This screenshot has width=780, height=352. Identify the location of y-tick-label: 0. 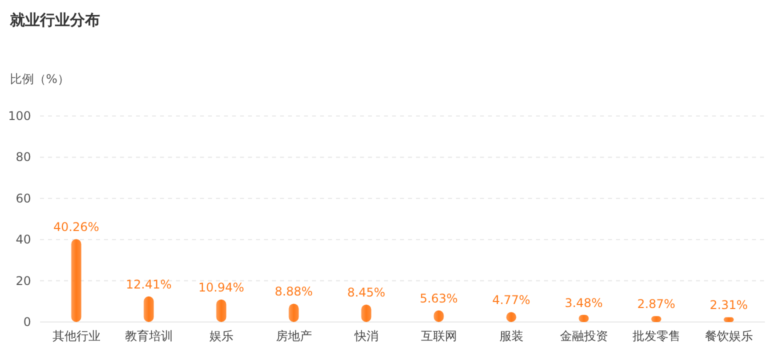
(27, 322).